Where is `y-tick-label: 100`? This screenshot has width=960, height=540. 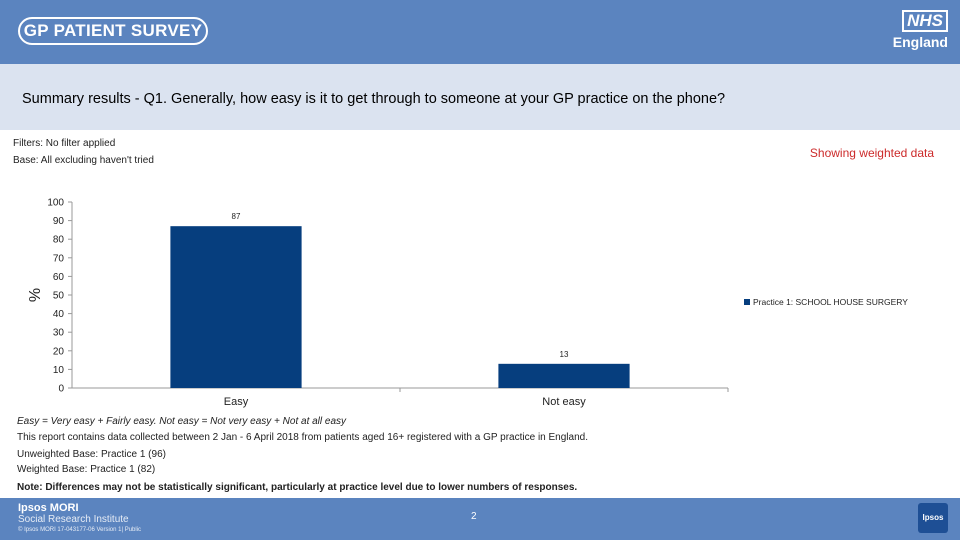
y-tick-label: 100 is located at coordinates (55, 203).